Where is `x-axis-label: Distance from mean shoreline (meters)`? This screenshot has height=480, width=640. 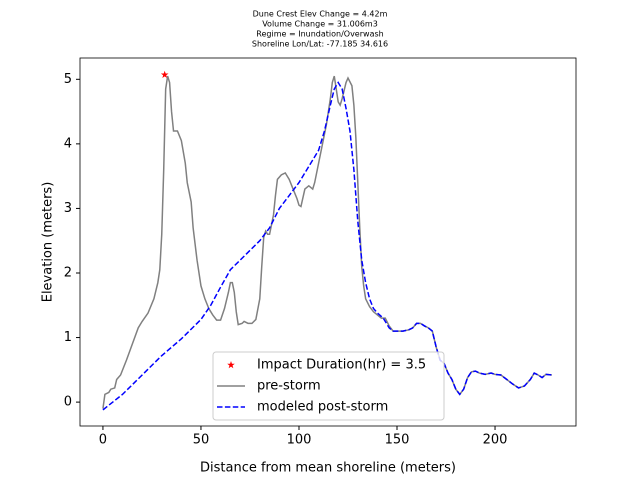 x-axis-label: Distance from mean shoreline (meters) is located at coordinates (328, 468).